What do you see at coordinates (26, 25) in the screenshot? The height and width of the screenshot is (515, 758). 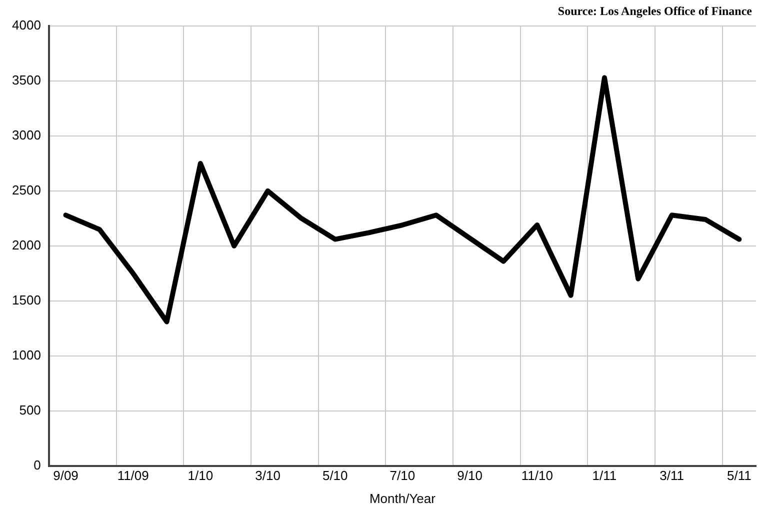 I see `y-tick-label: 4000` at bounding box center [26, 25].